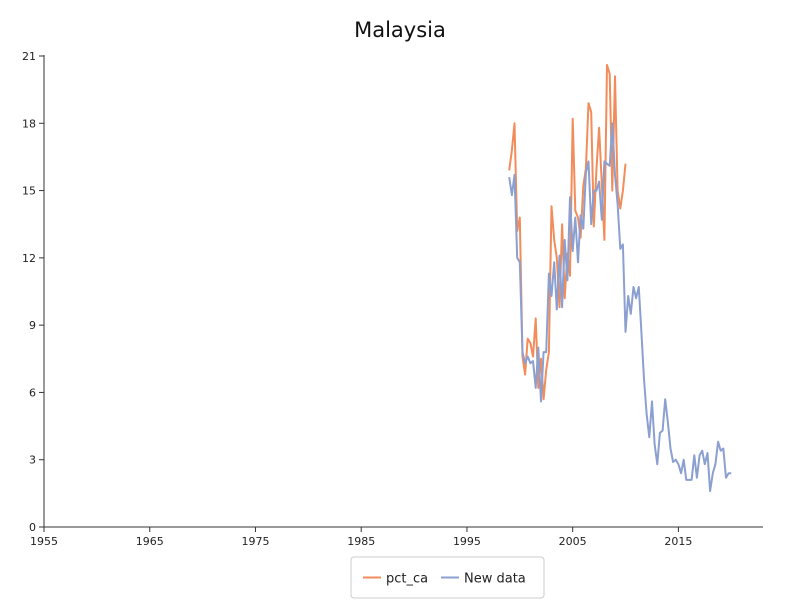 This screenshot has width=800, height=600. What do you see at coordinates (29, 123) in the screenshot?
I see `y-tick-label: 18` at bounding box center [29, 123].